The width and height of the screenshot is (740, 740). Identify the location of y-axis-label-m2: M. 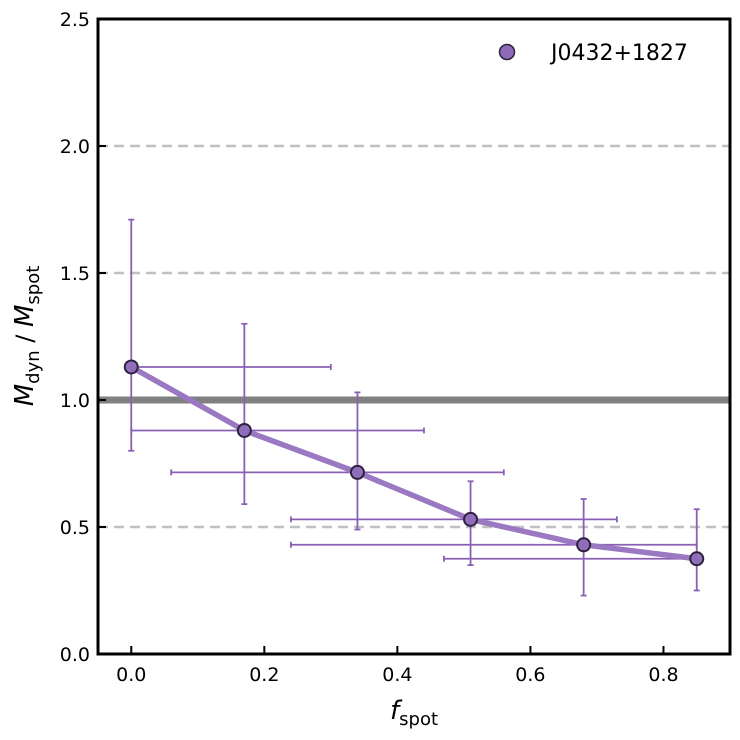
(25, 316).